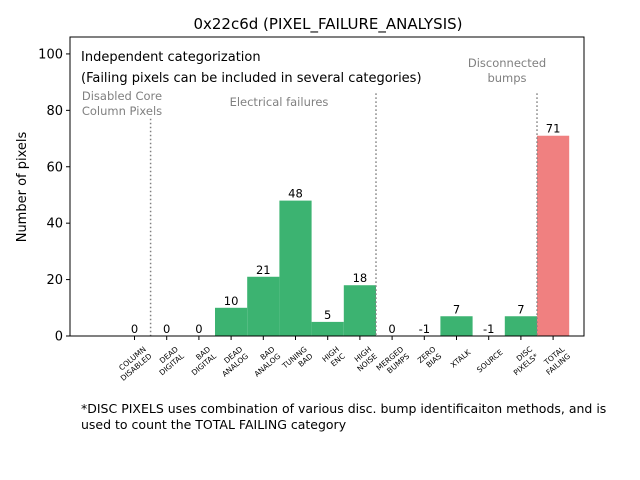 This screenshot has width=640, height=480. I want to click on svg-text: TUNINGBAD, so click(297, 361).